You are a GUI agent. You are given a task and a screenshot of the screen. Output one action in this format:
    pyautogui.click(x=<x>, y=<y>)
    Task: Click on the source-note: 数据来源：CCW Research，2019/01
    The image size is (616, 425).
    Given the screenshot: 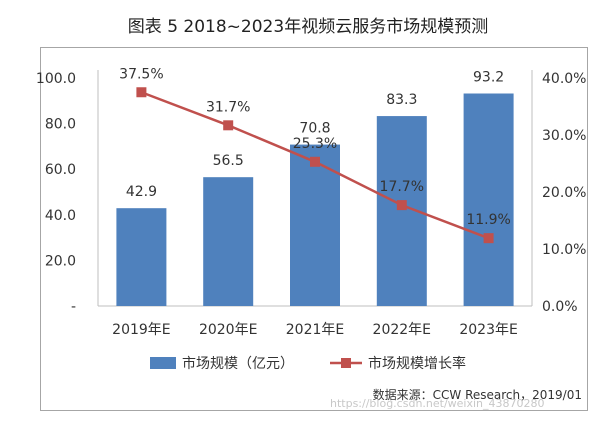 What is the action you would take?
    pyautogui.click(x=477, y=395)
    